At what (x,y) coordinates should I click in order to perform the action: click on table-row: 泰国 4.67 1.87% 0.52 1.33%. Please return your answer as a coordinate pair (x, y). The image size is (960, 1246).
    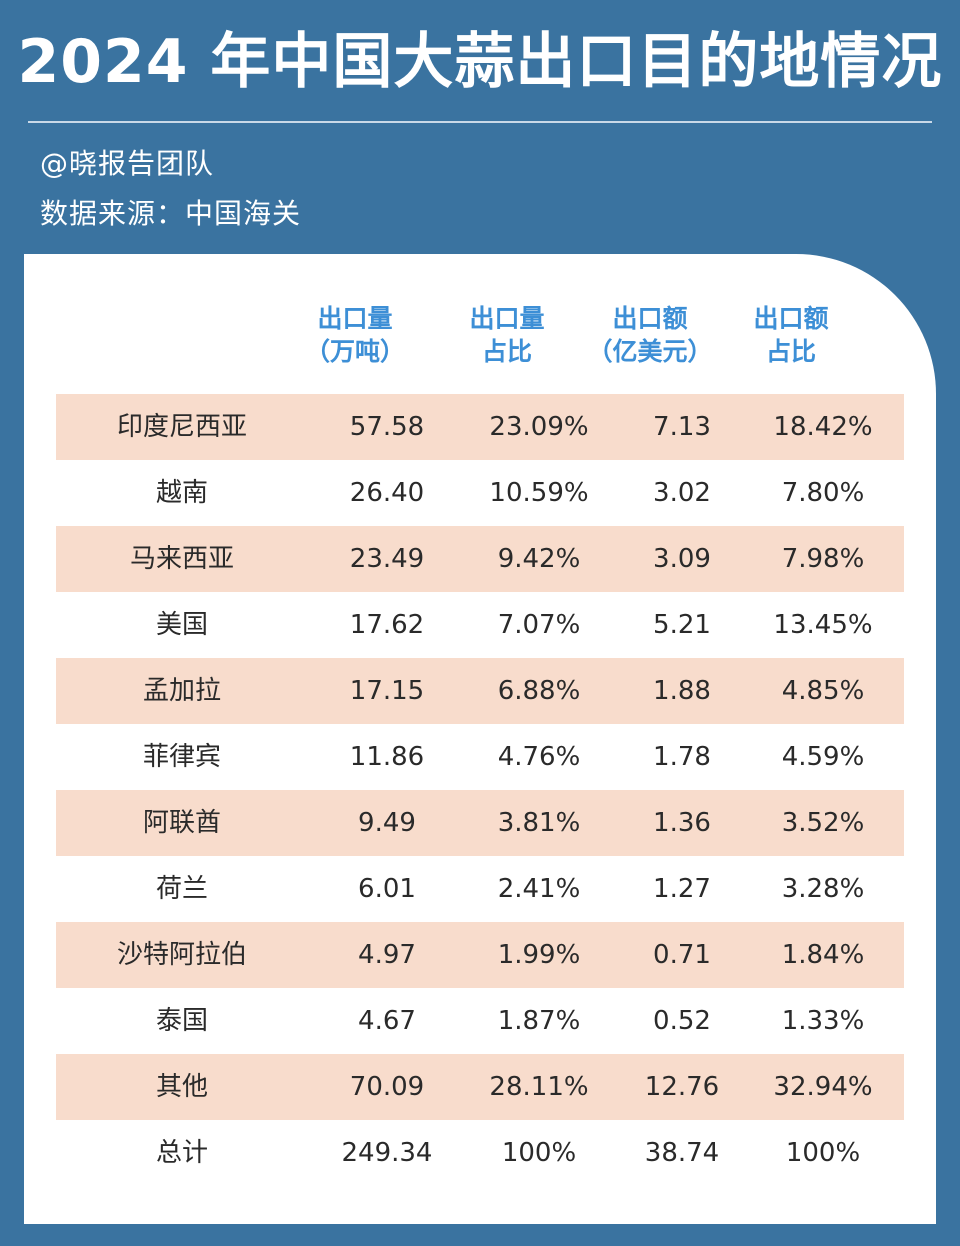
    Looking at the image, I should click on (480, 1021).